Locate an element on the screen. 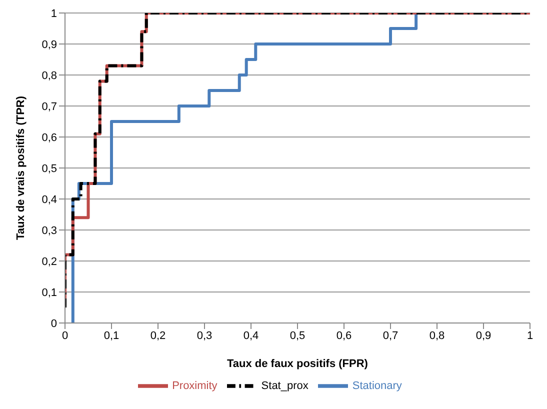  x-tick-label: 0,6 is located at coordinates (344, 336).